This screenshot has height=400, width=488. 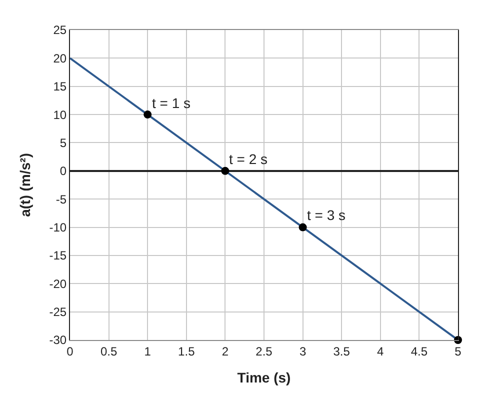 What do you see at coordinates (60, 115) in the screenshot?
I see `y-tick-label: 10` at bounding box center [60, 115].